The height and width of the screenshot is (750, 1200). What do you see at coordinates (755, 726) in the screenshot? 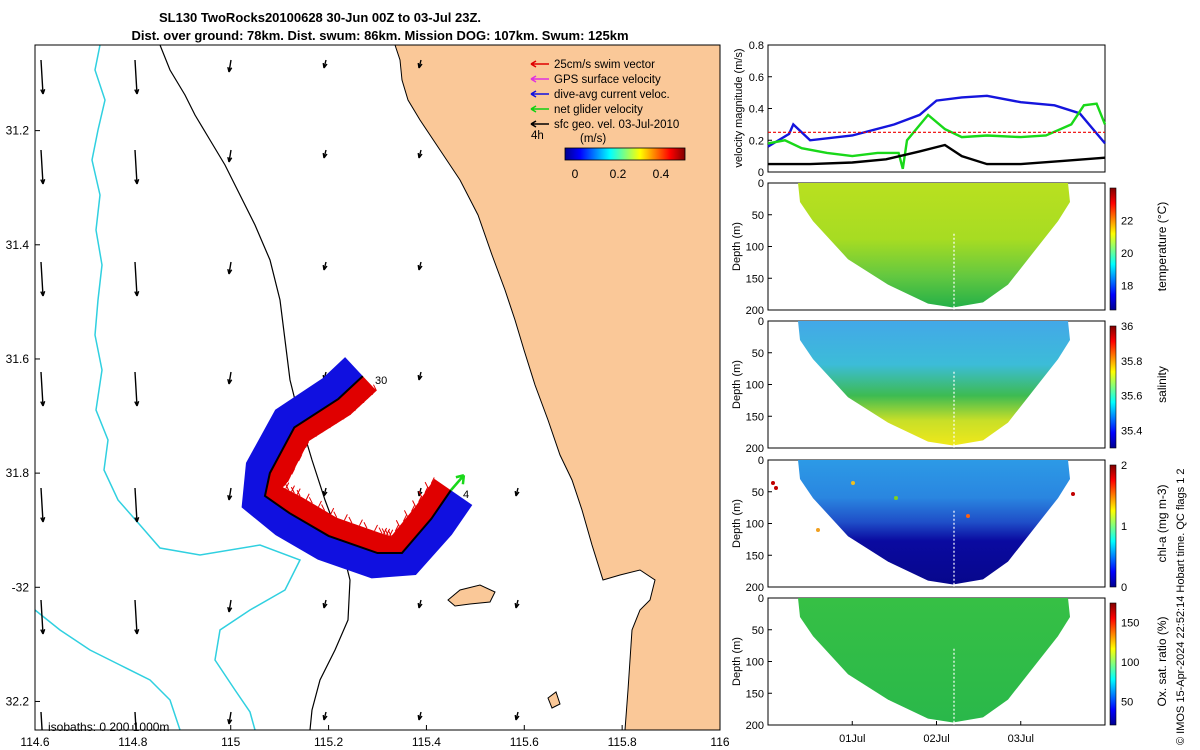
I see `section-ytick-label: 200` at bounding box center [755, 726].